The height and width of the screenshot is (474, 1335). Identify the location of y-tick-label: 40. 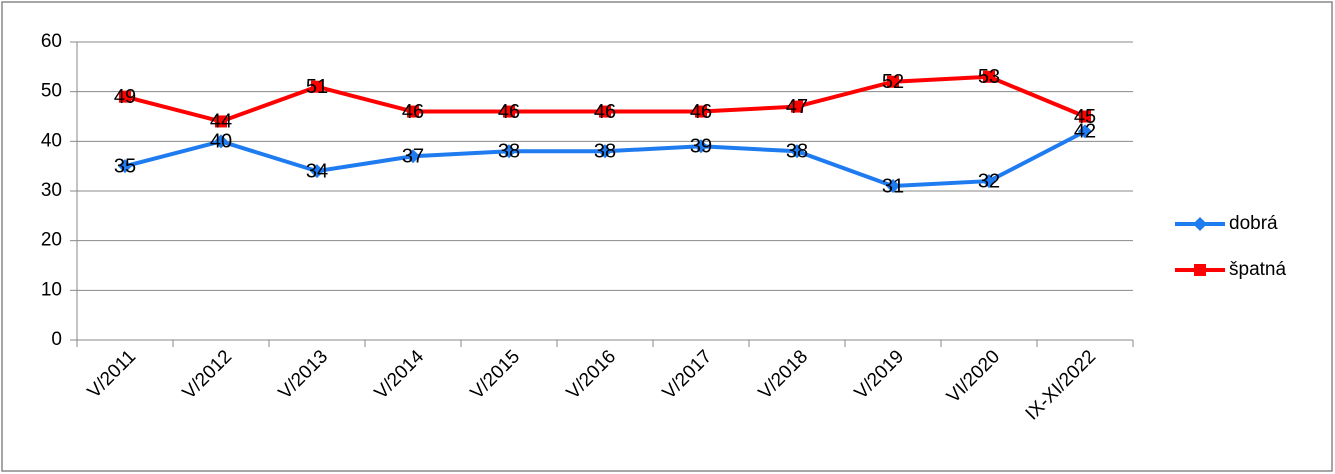
(51, 140).